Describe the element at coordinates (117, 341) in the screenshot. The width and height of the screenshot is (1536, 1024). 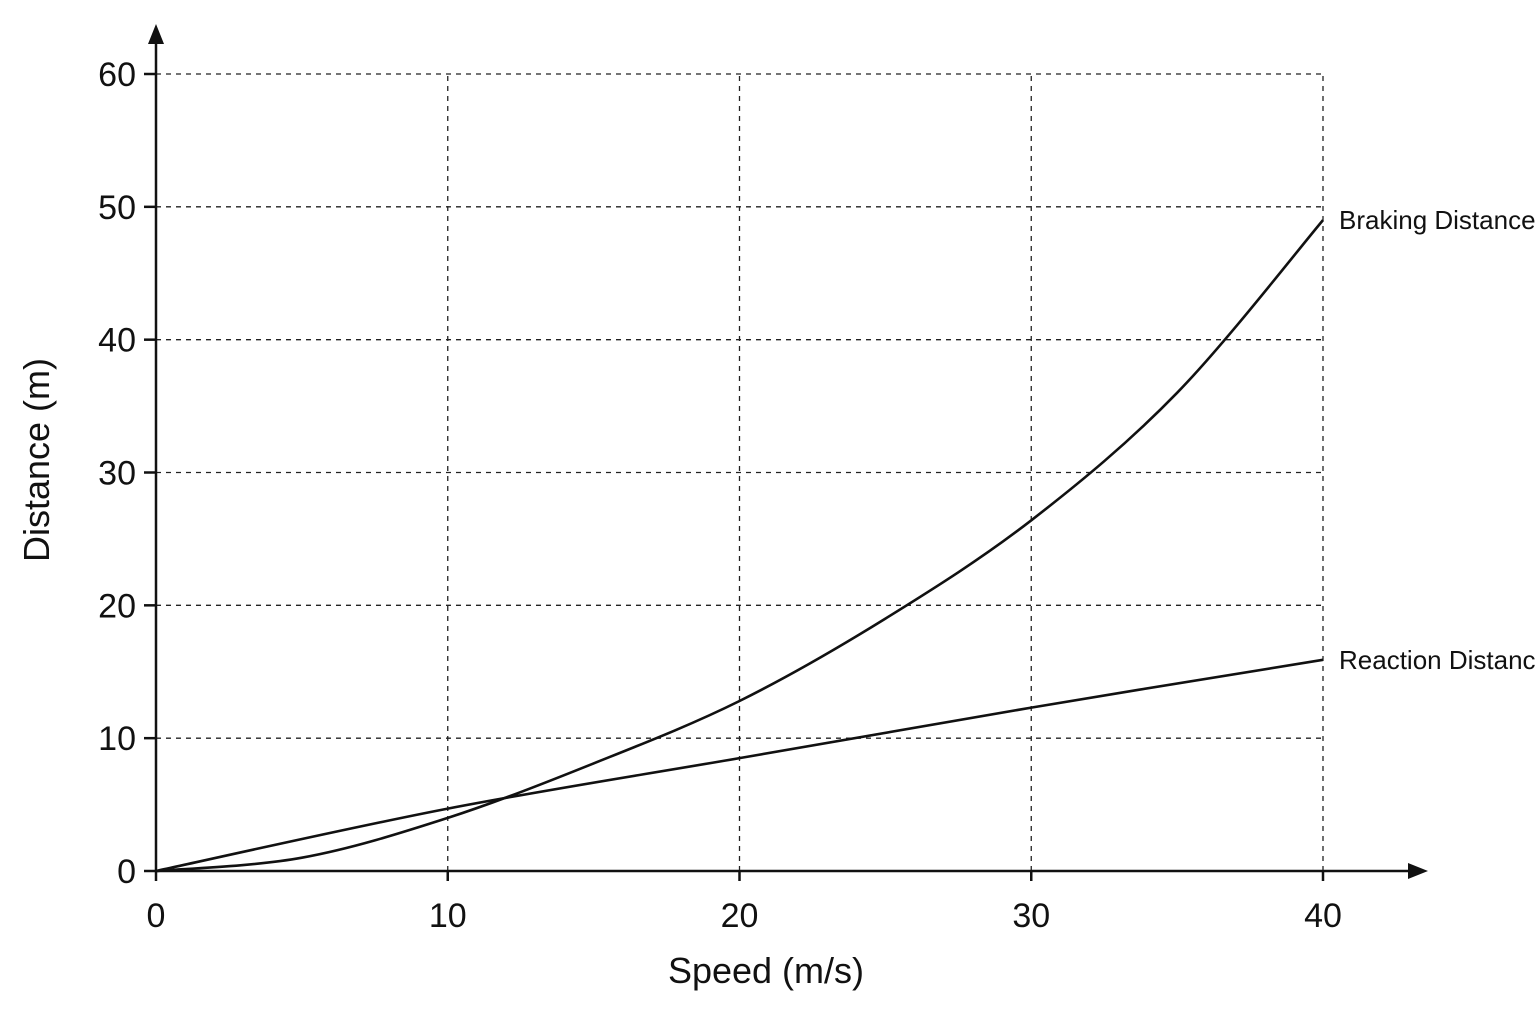
I see `y-tick-label-4: 40` at that location.